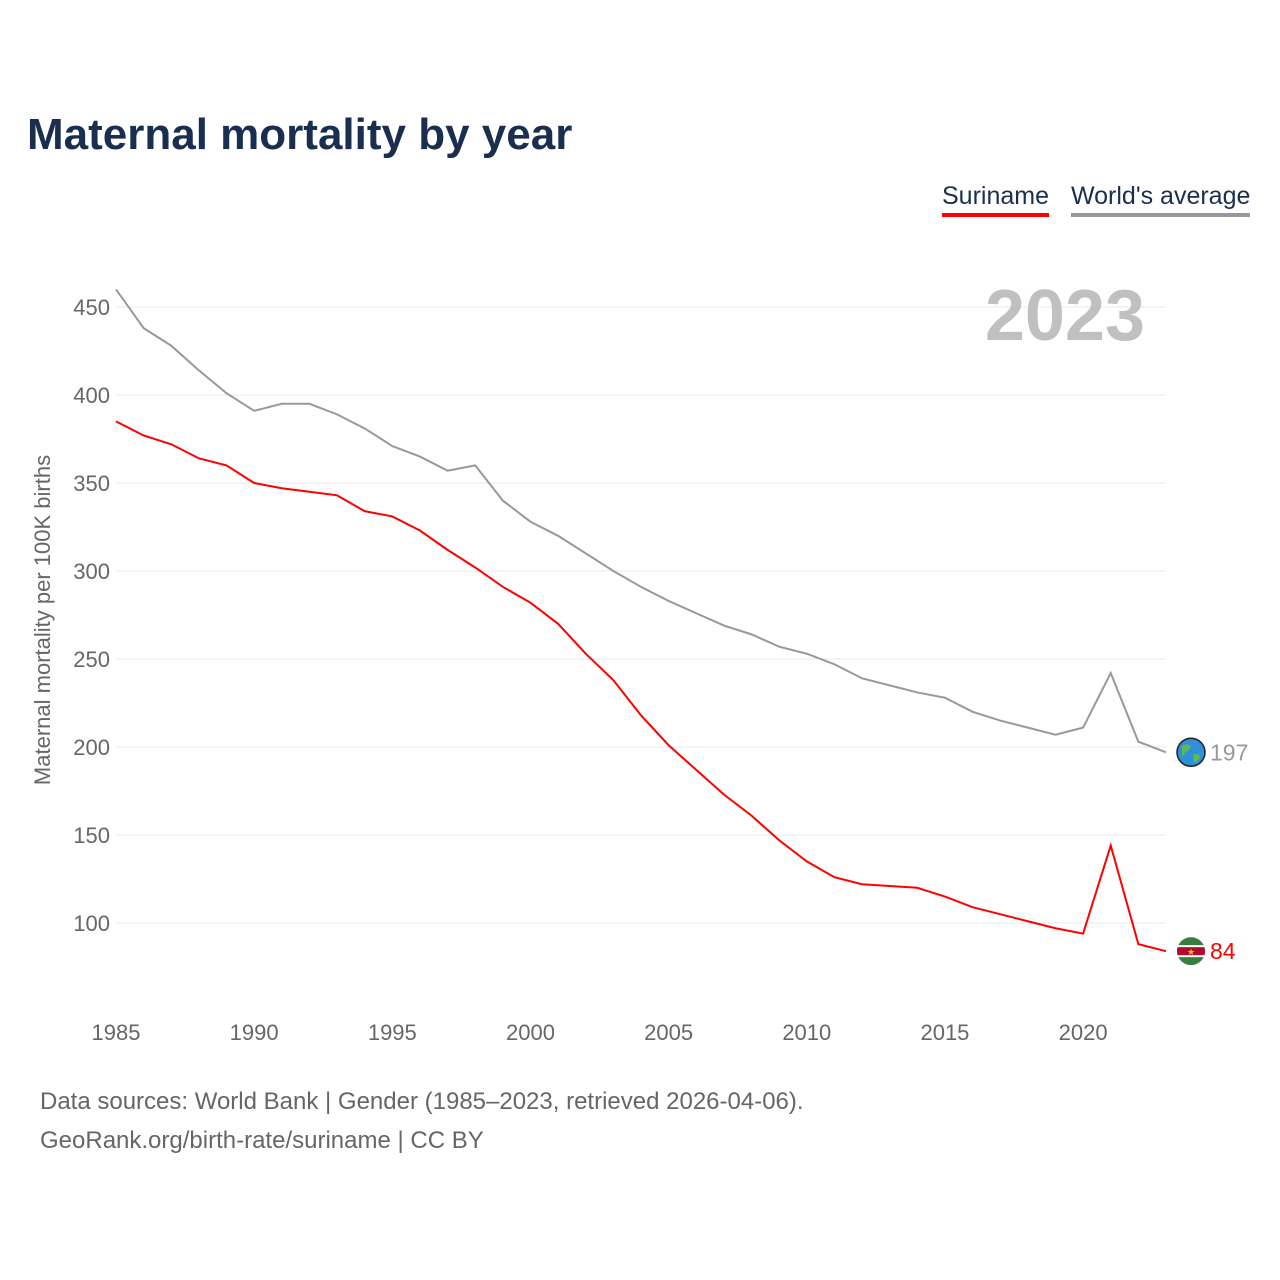 The width and height of the screenshot is (1280, 1280). Describe the element at coordinates (91, 483) in the screenshot. I see `y-tick-label: 350` at that location.